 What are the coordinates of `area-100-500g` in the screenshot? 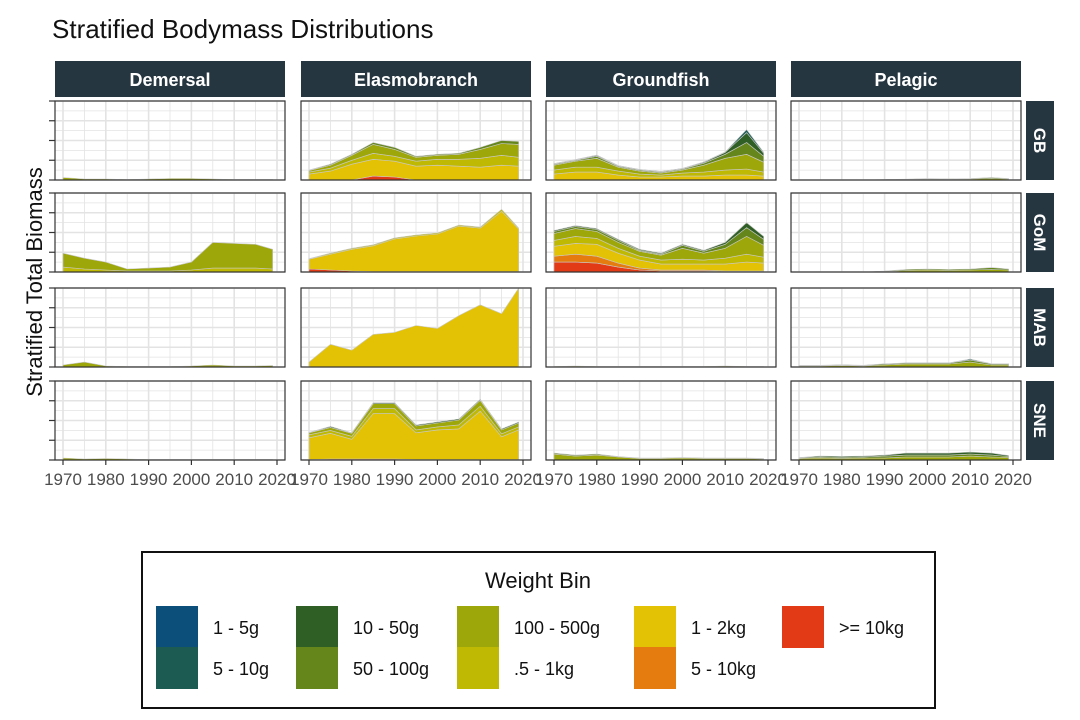 It's located at (167, 257).